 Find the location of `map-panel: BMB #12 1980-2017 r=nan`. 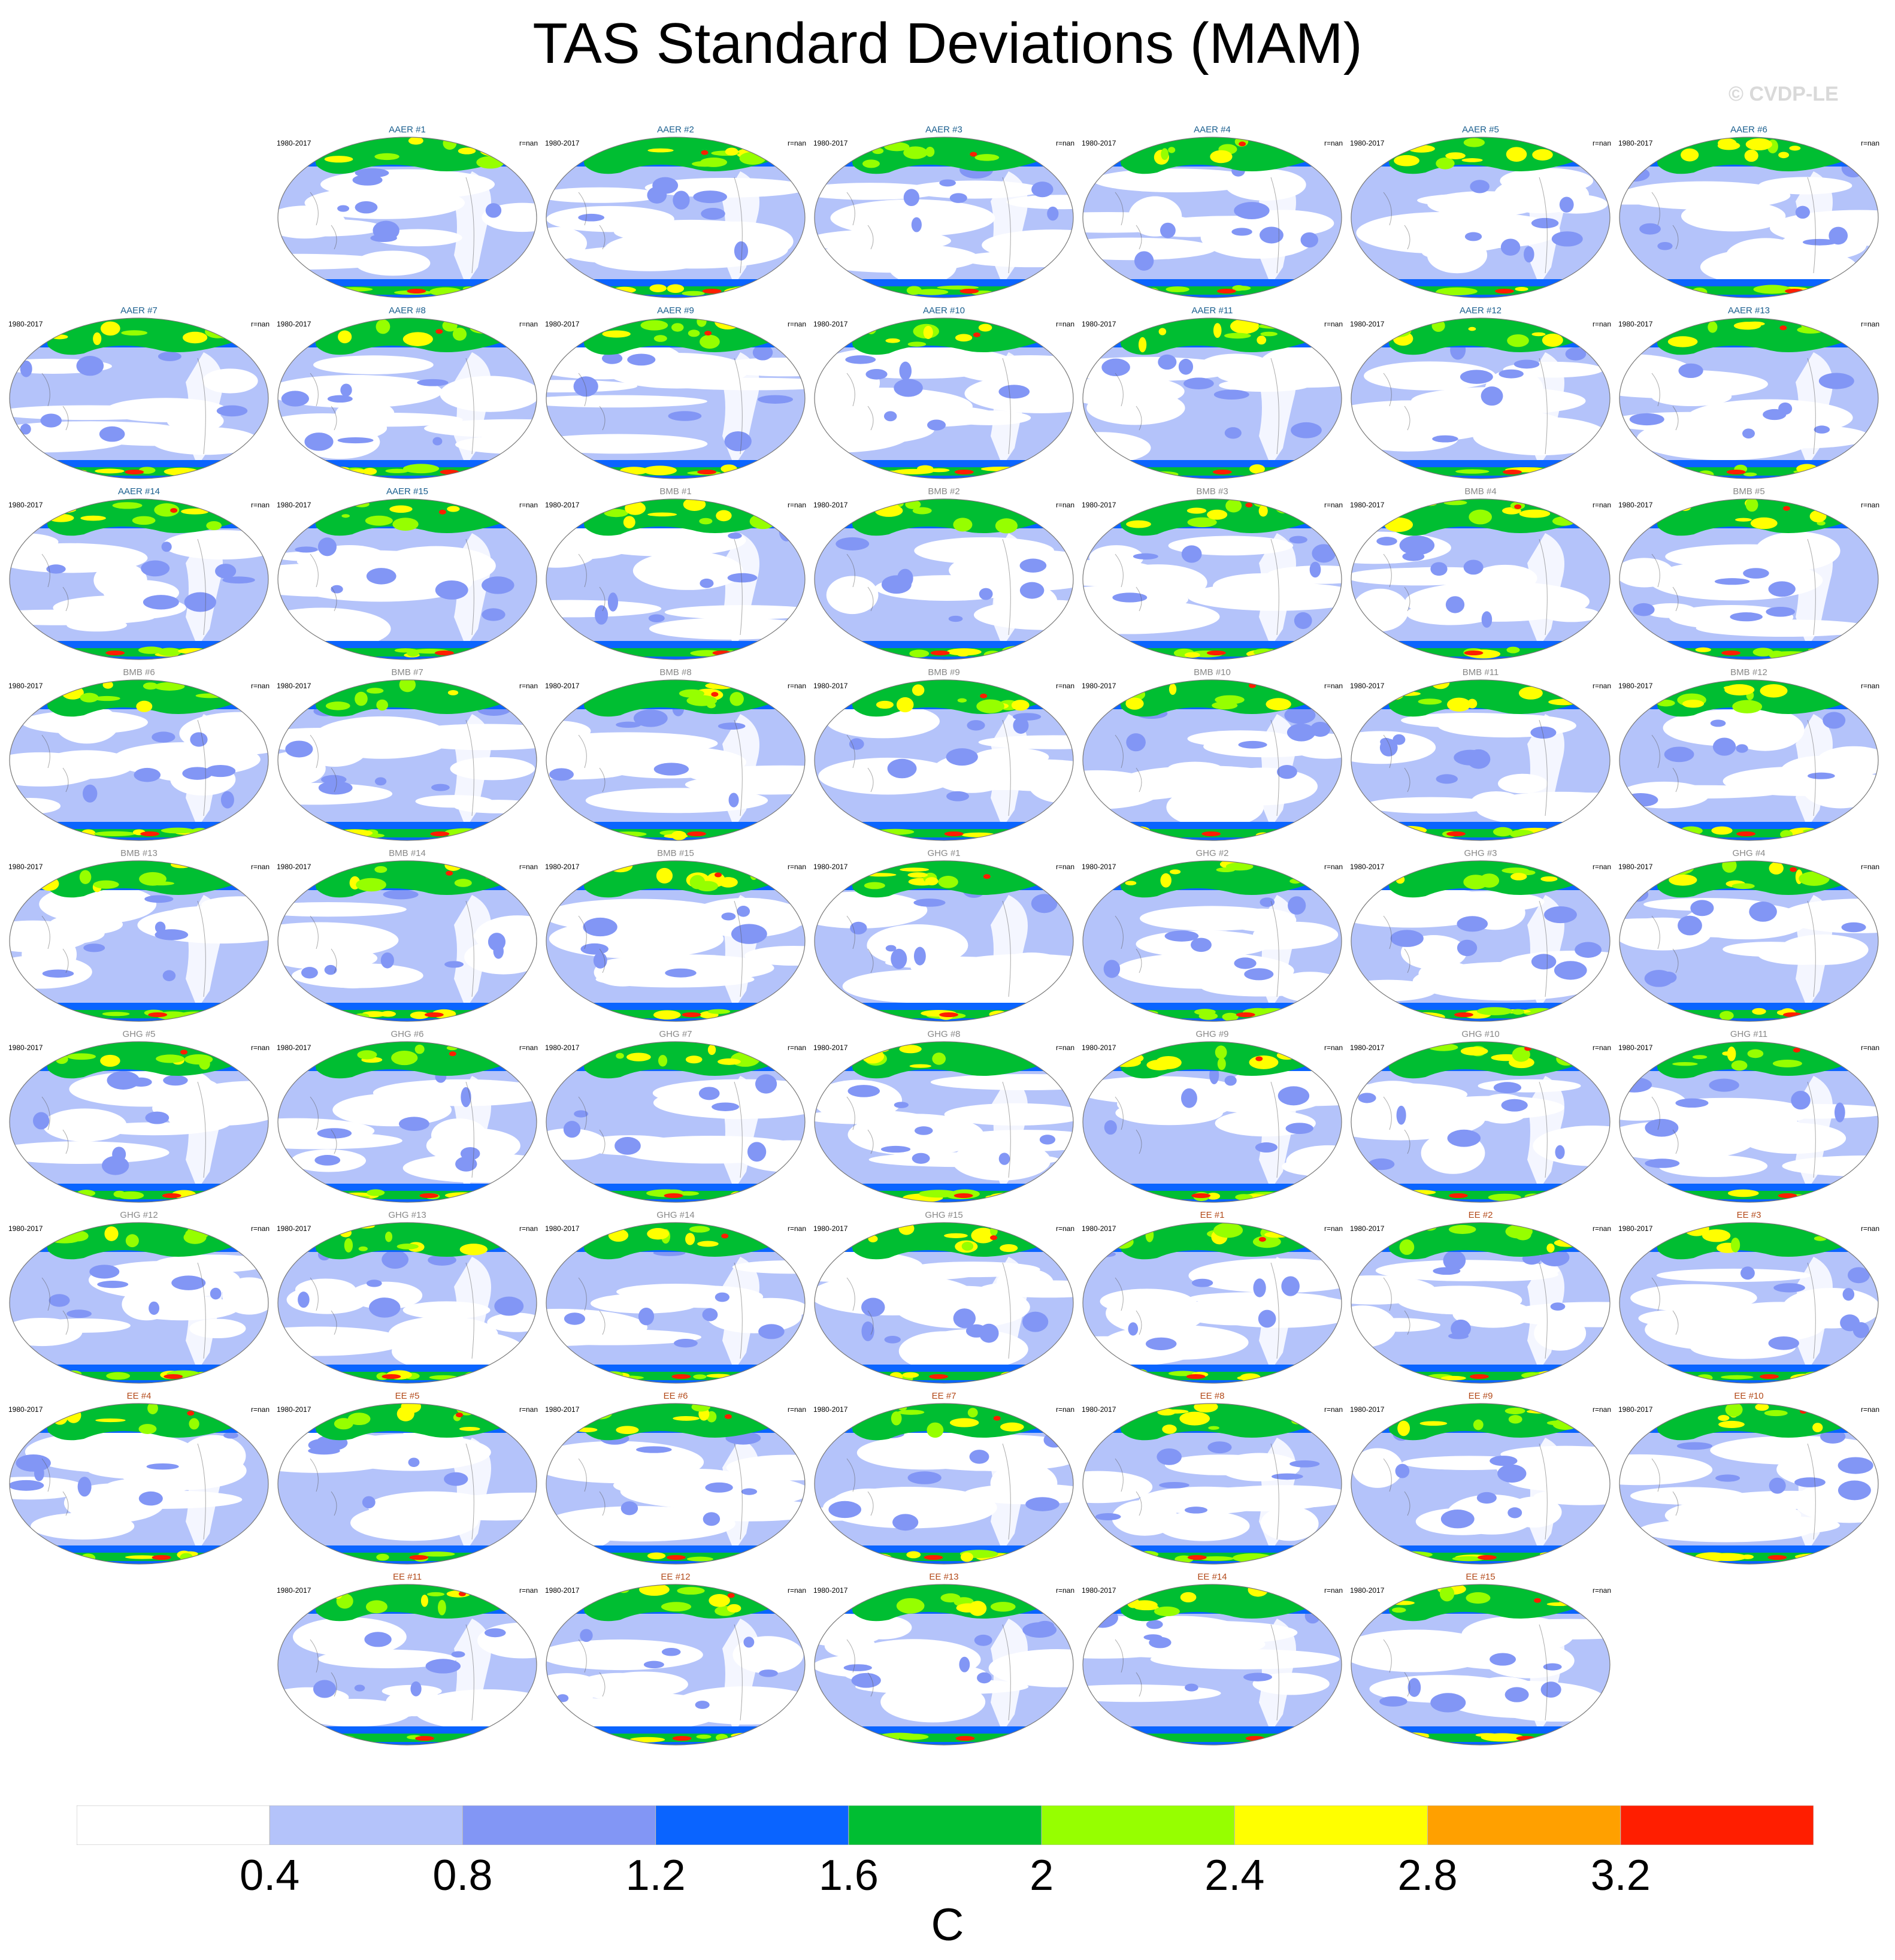

map-panel: BMB #12 1980-2017 r=nan is located at coordinates (1749, 754).